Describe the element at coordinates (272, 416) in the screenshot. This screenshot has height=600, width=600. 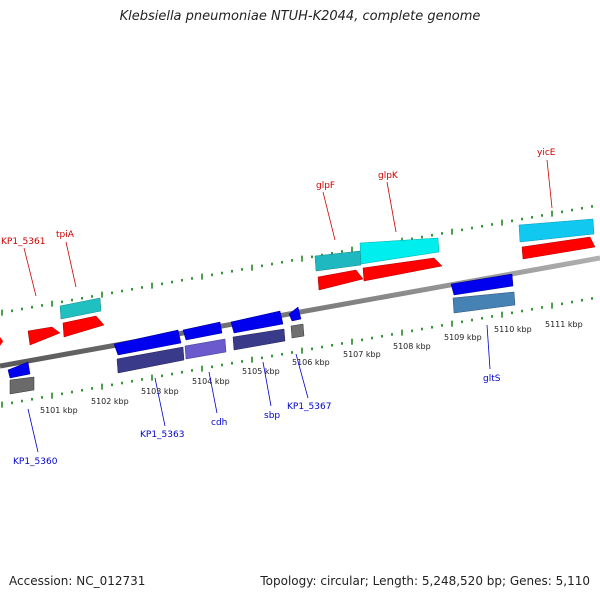
I see `gene-label-sbp: sbp` at that location.